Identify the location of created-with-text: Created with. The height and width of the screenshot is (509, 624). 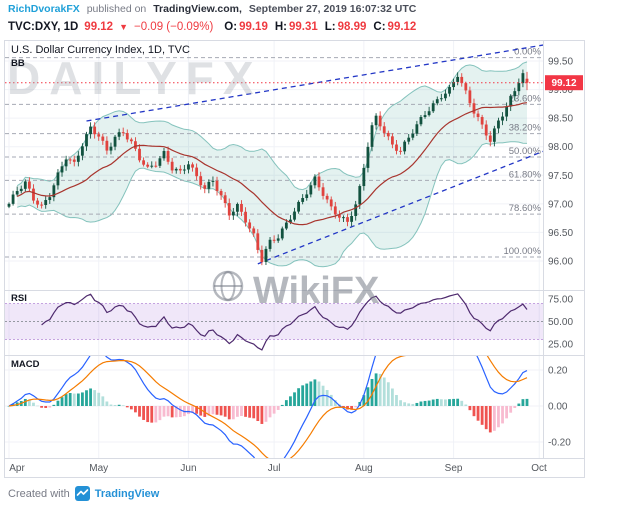
(39, 493).